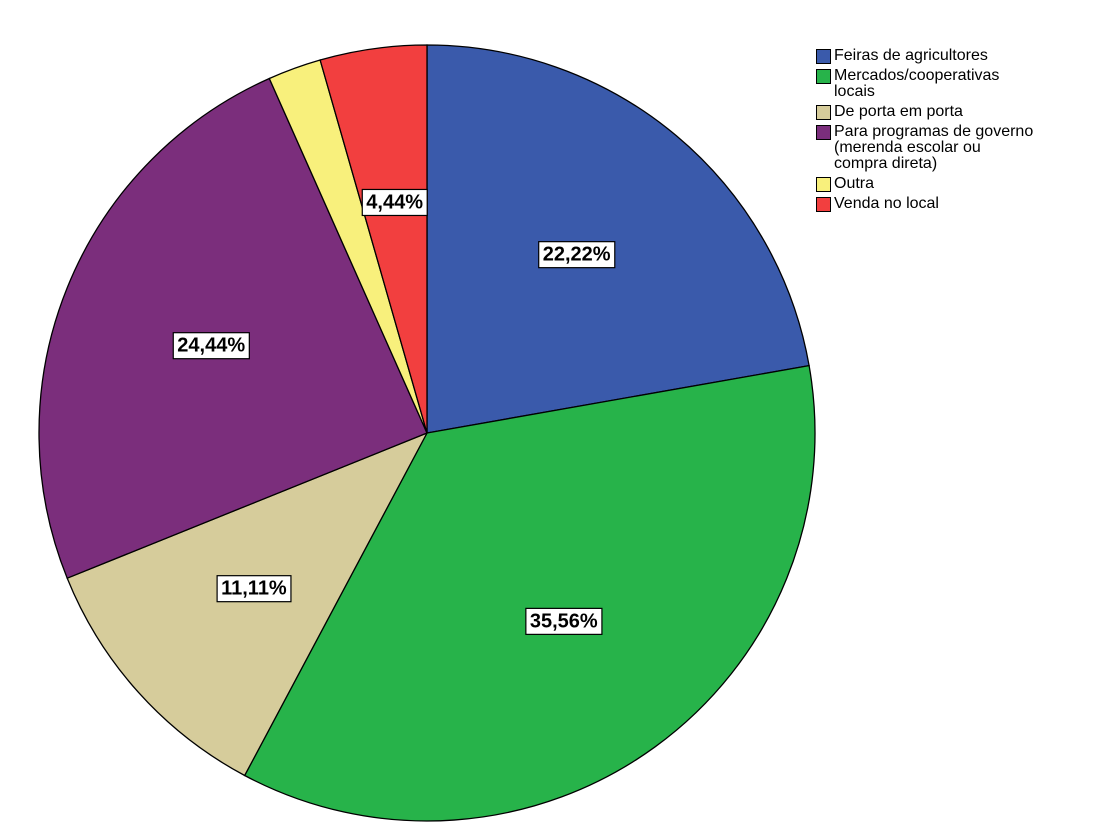  Describe the element at coordinates (854, 183) in the screenshot. I see `legend-label: Outra` at that location.